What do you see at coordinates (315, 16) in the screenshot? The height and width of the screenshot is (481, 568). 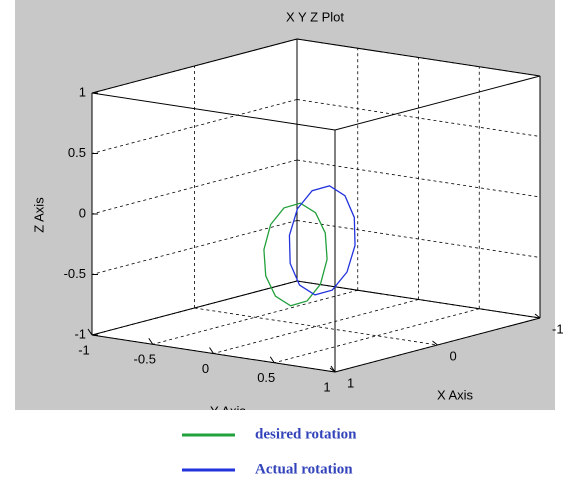 I see `chart-title: X Y Z Plot` at bounding box center [315, 16].